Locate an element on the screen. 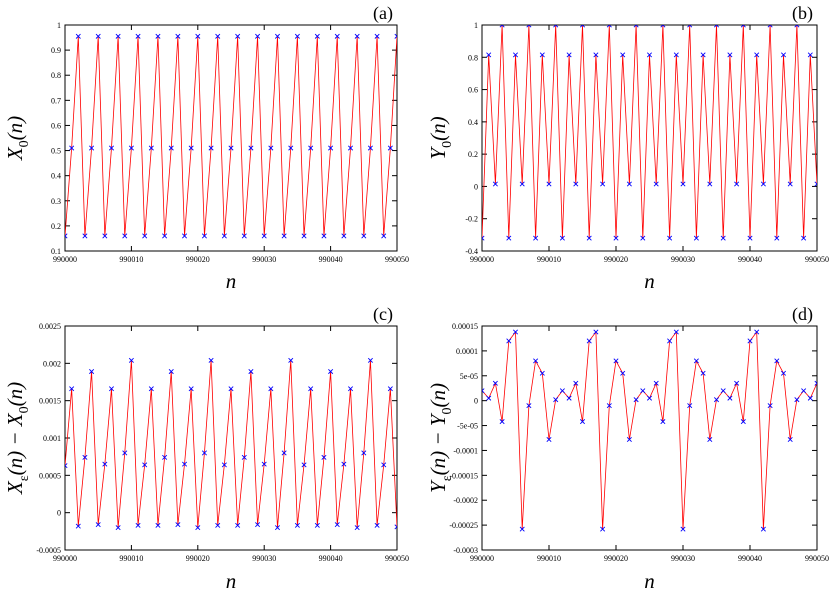  y-tick-label: 1 is located at coordinates (59, 25).